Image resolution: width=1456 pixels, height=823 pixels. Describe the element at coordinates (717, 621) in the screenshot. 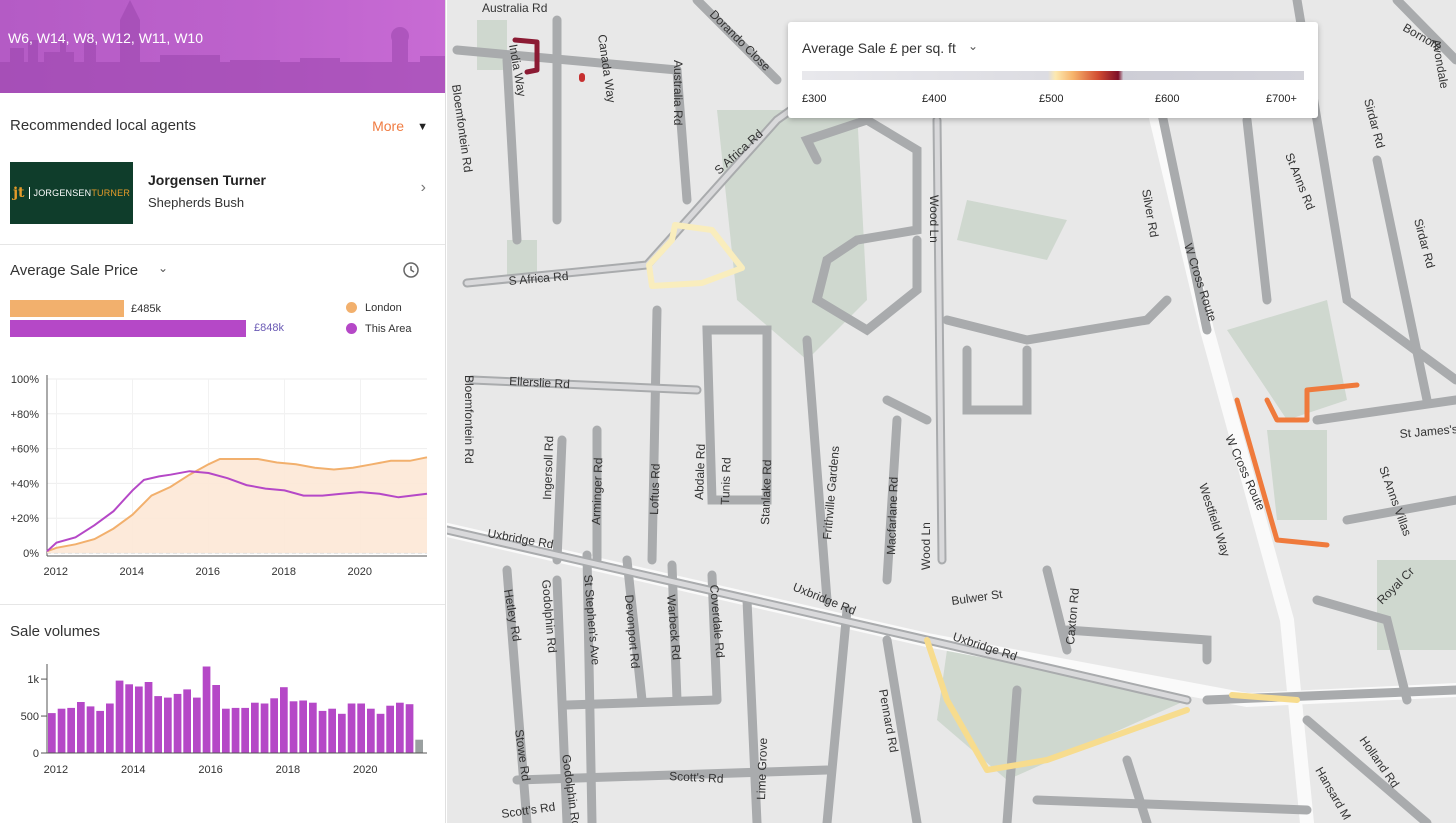

I see `road-label: Coverdale Rd` at that location.